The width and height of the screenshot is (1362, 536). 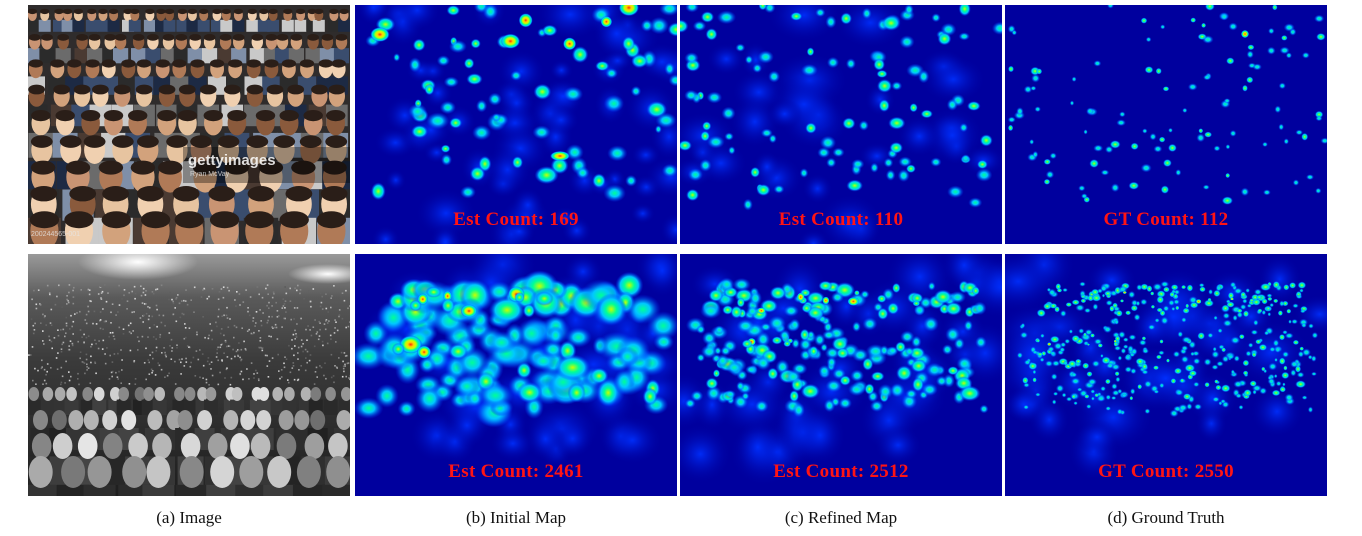 I want to click on gt-count-label: GT Count: 2550, so click(x=1166, y=471).